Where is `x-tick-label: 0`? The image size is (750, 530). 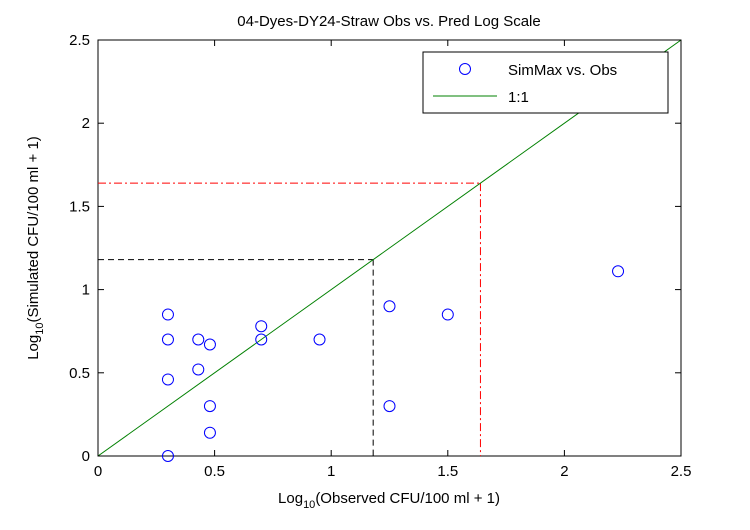
x-tick-label: 0 is located at coordinates (98, 471).